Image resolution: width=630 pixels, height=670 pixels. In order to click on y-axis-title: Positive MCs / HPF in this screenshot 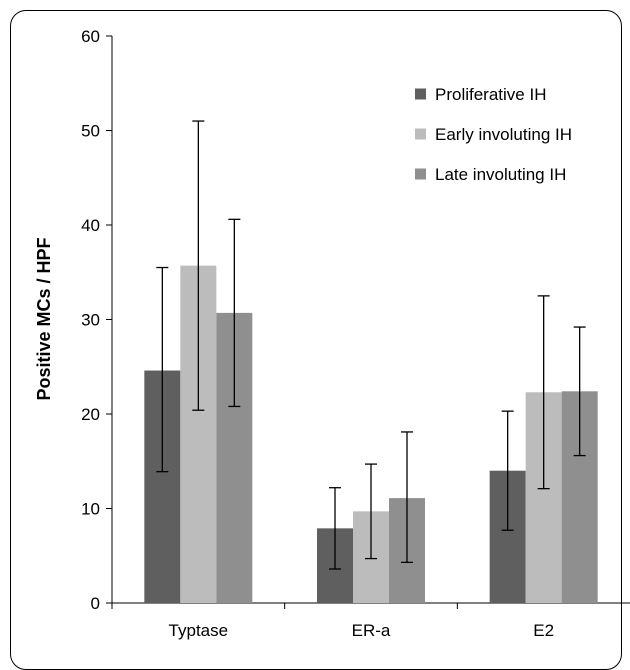, I will do `click(44, 318)`.